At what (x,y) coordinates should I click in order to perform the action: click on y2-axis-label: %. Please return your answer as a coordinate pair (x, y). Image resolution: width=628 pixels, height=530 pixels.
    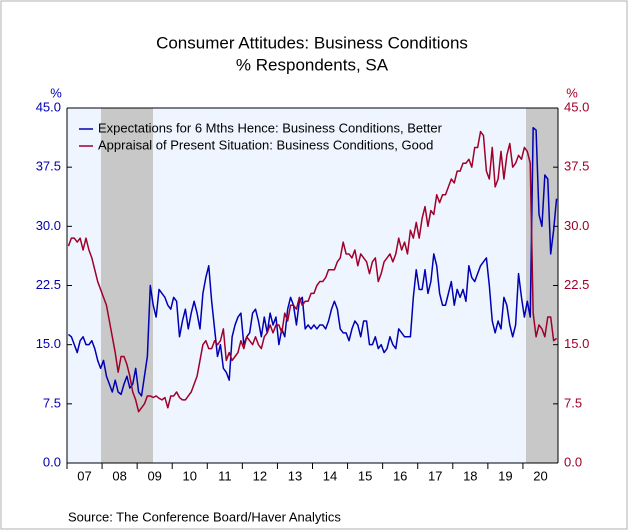
    Looking at the image, I should click on (572, 92).